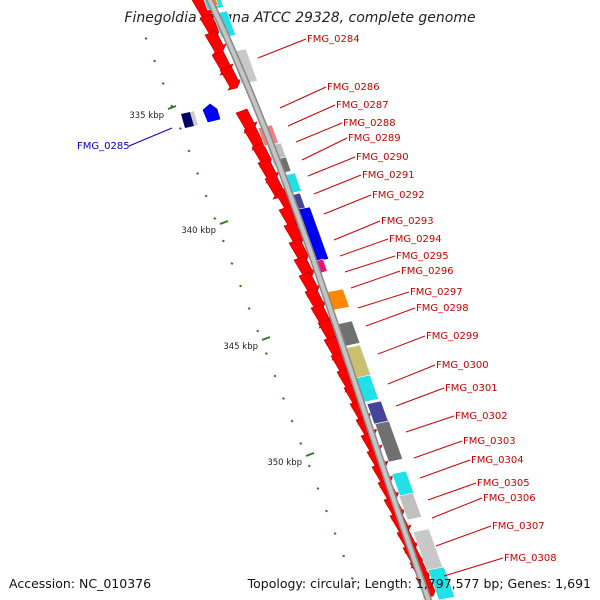  Describe the element at coordinates (80, 583) in the screenshot. I see `accession-label: Accession: NC_010376` at that location.